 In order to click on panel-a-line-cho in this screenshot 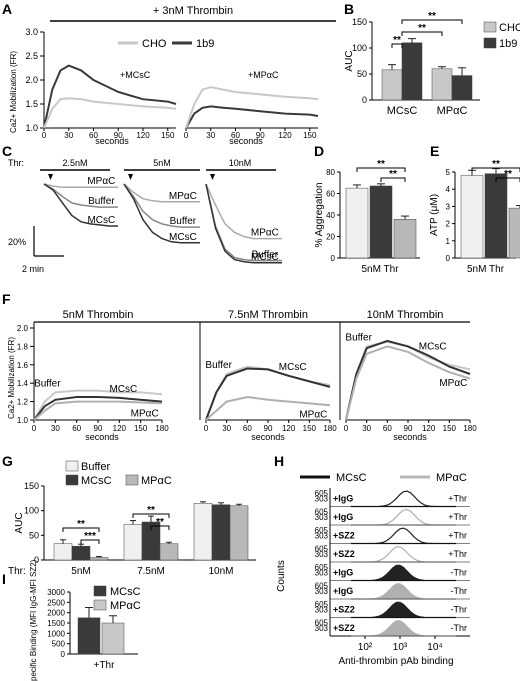, I will do `click(110, 113)`.